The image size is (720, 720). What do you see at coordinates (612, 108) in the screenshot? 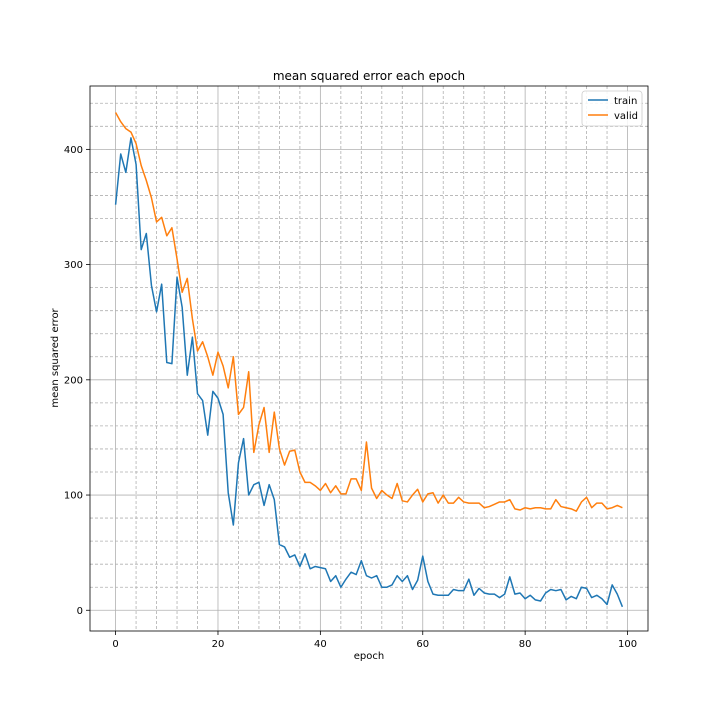
I see `legend: train valid` at bounding box center [612, 108].